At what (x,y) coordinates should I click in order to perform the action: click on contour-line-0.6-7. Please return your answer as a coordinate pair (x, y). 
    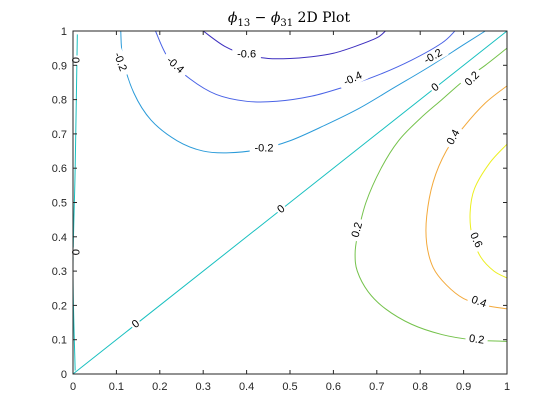
    Looking at the image, I should click on (488, 211).